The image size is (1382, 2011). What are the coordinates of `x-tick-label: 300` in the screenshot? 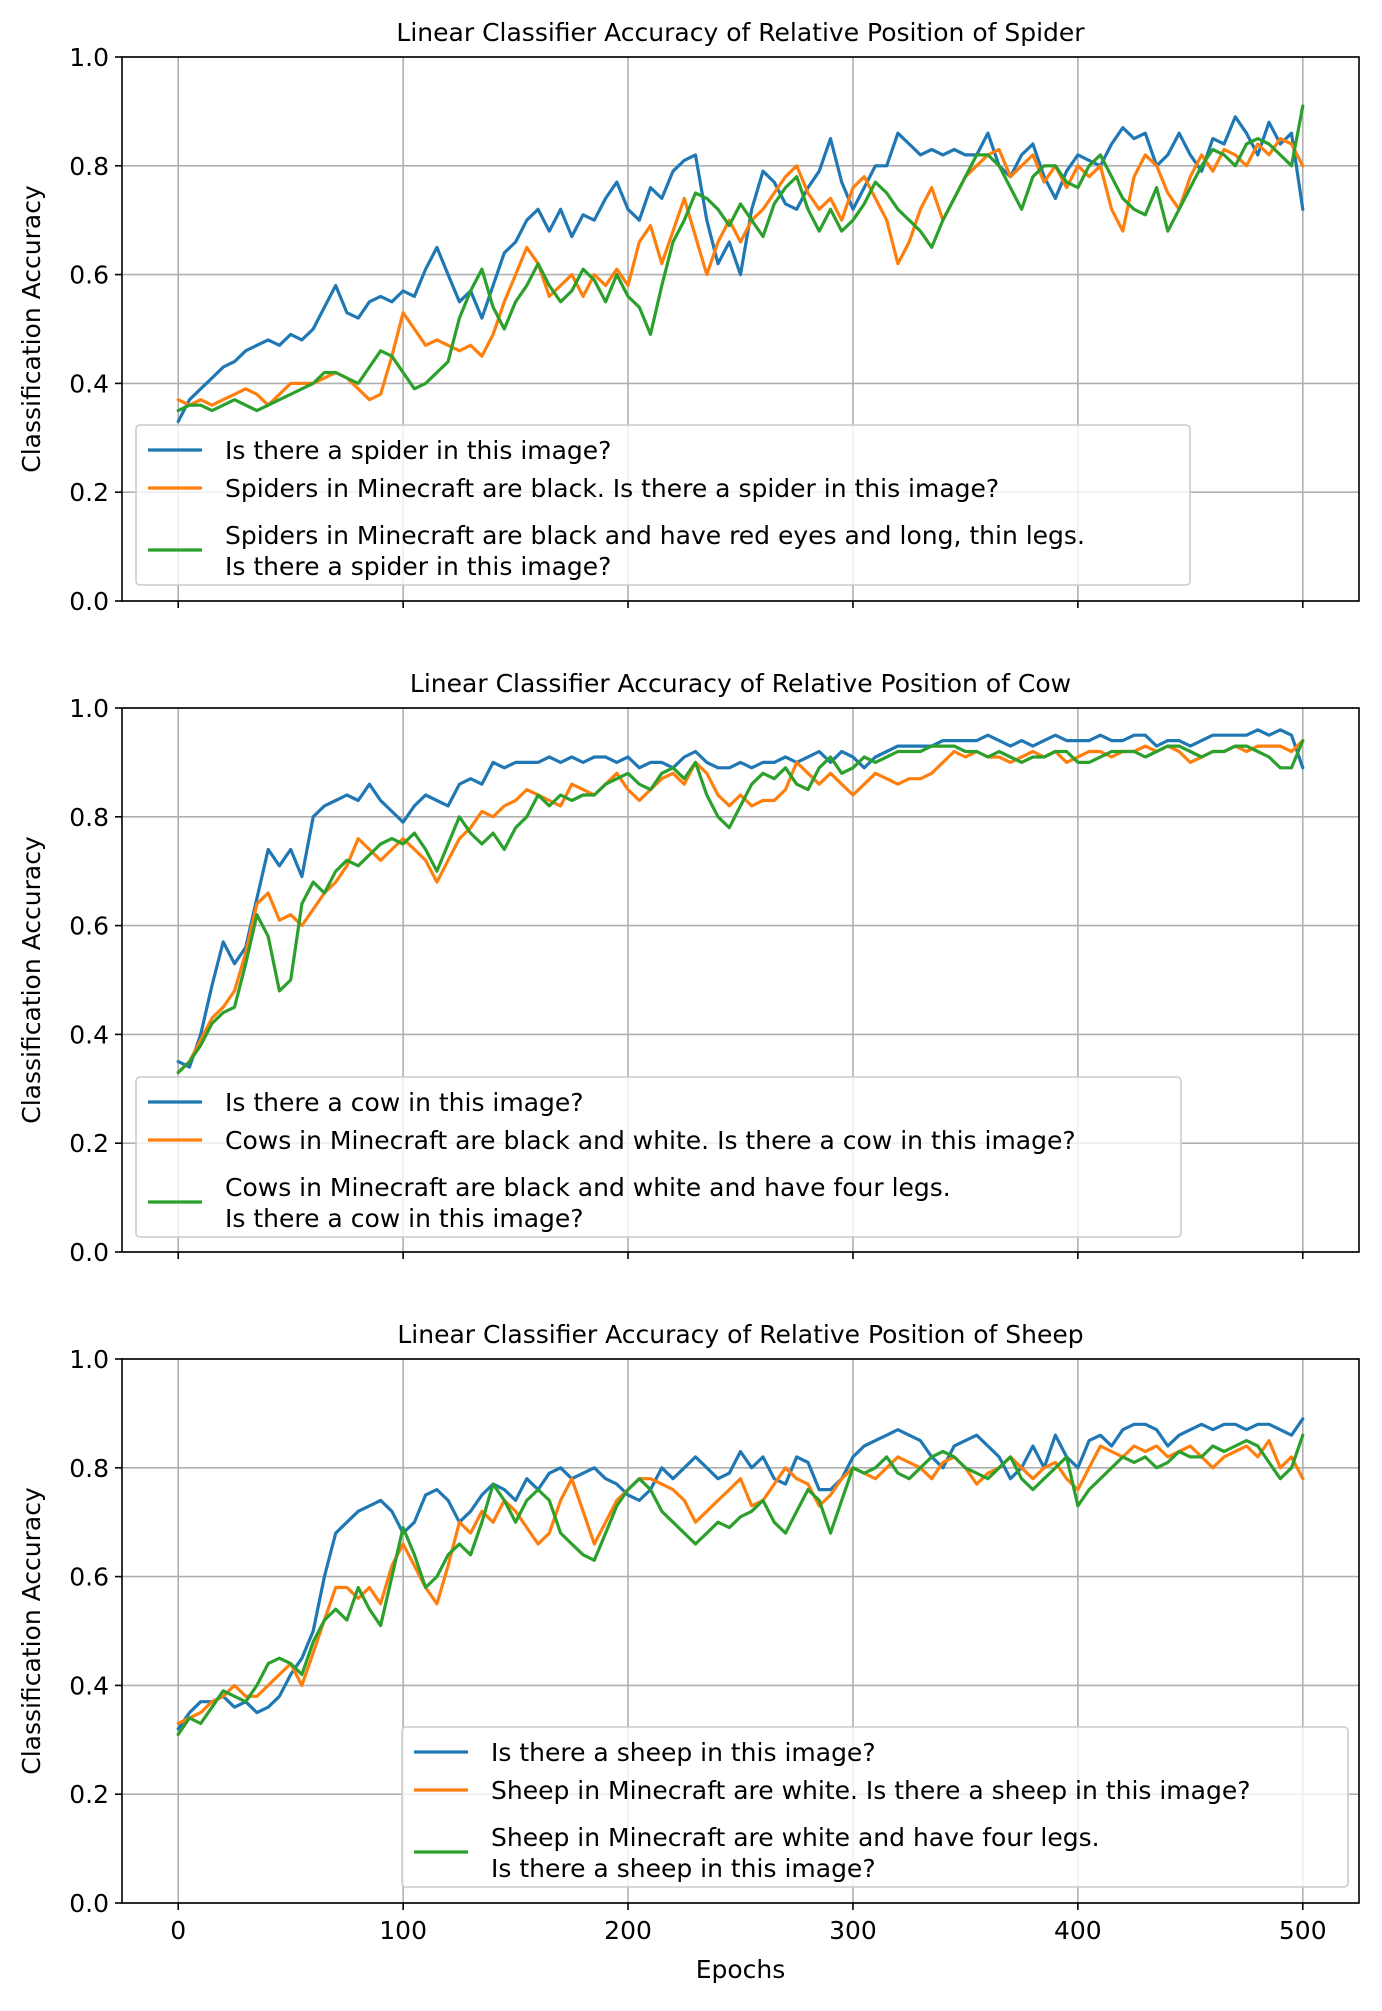 It's located at (853, 1930).